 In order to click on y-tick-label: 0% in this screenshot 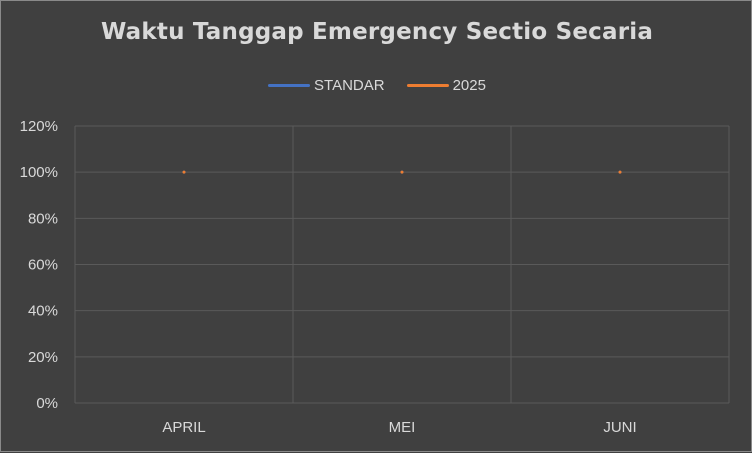, I will do `click(47, 403)`.